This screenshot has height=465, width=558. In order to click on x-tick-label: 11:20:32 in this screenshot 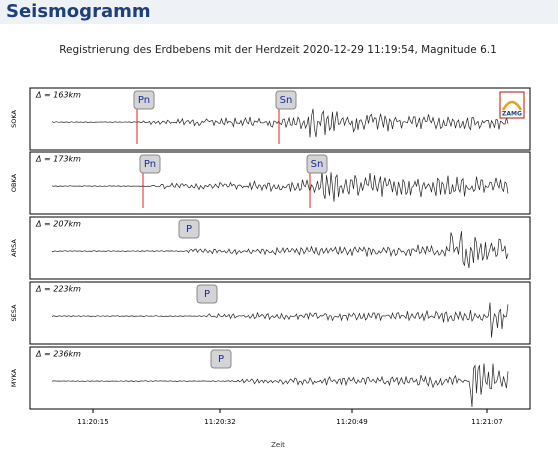, I will do `click(219, 422)`.